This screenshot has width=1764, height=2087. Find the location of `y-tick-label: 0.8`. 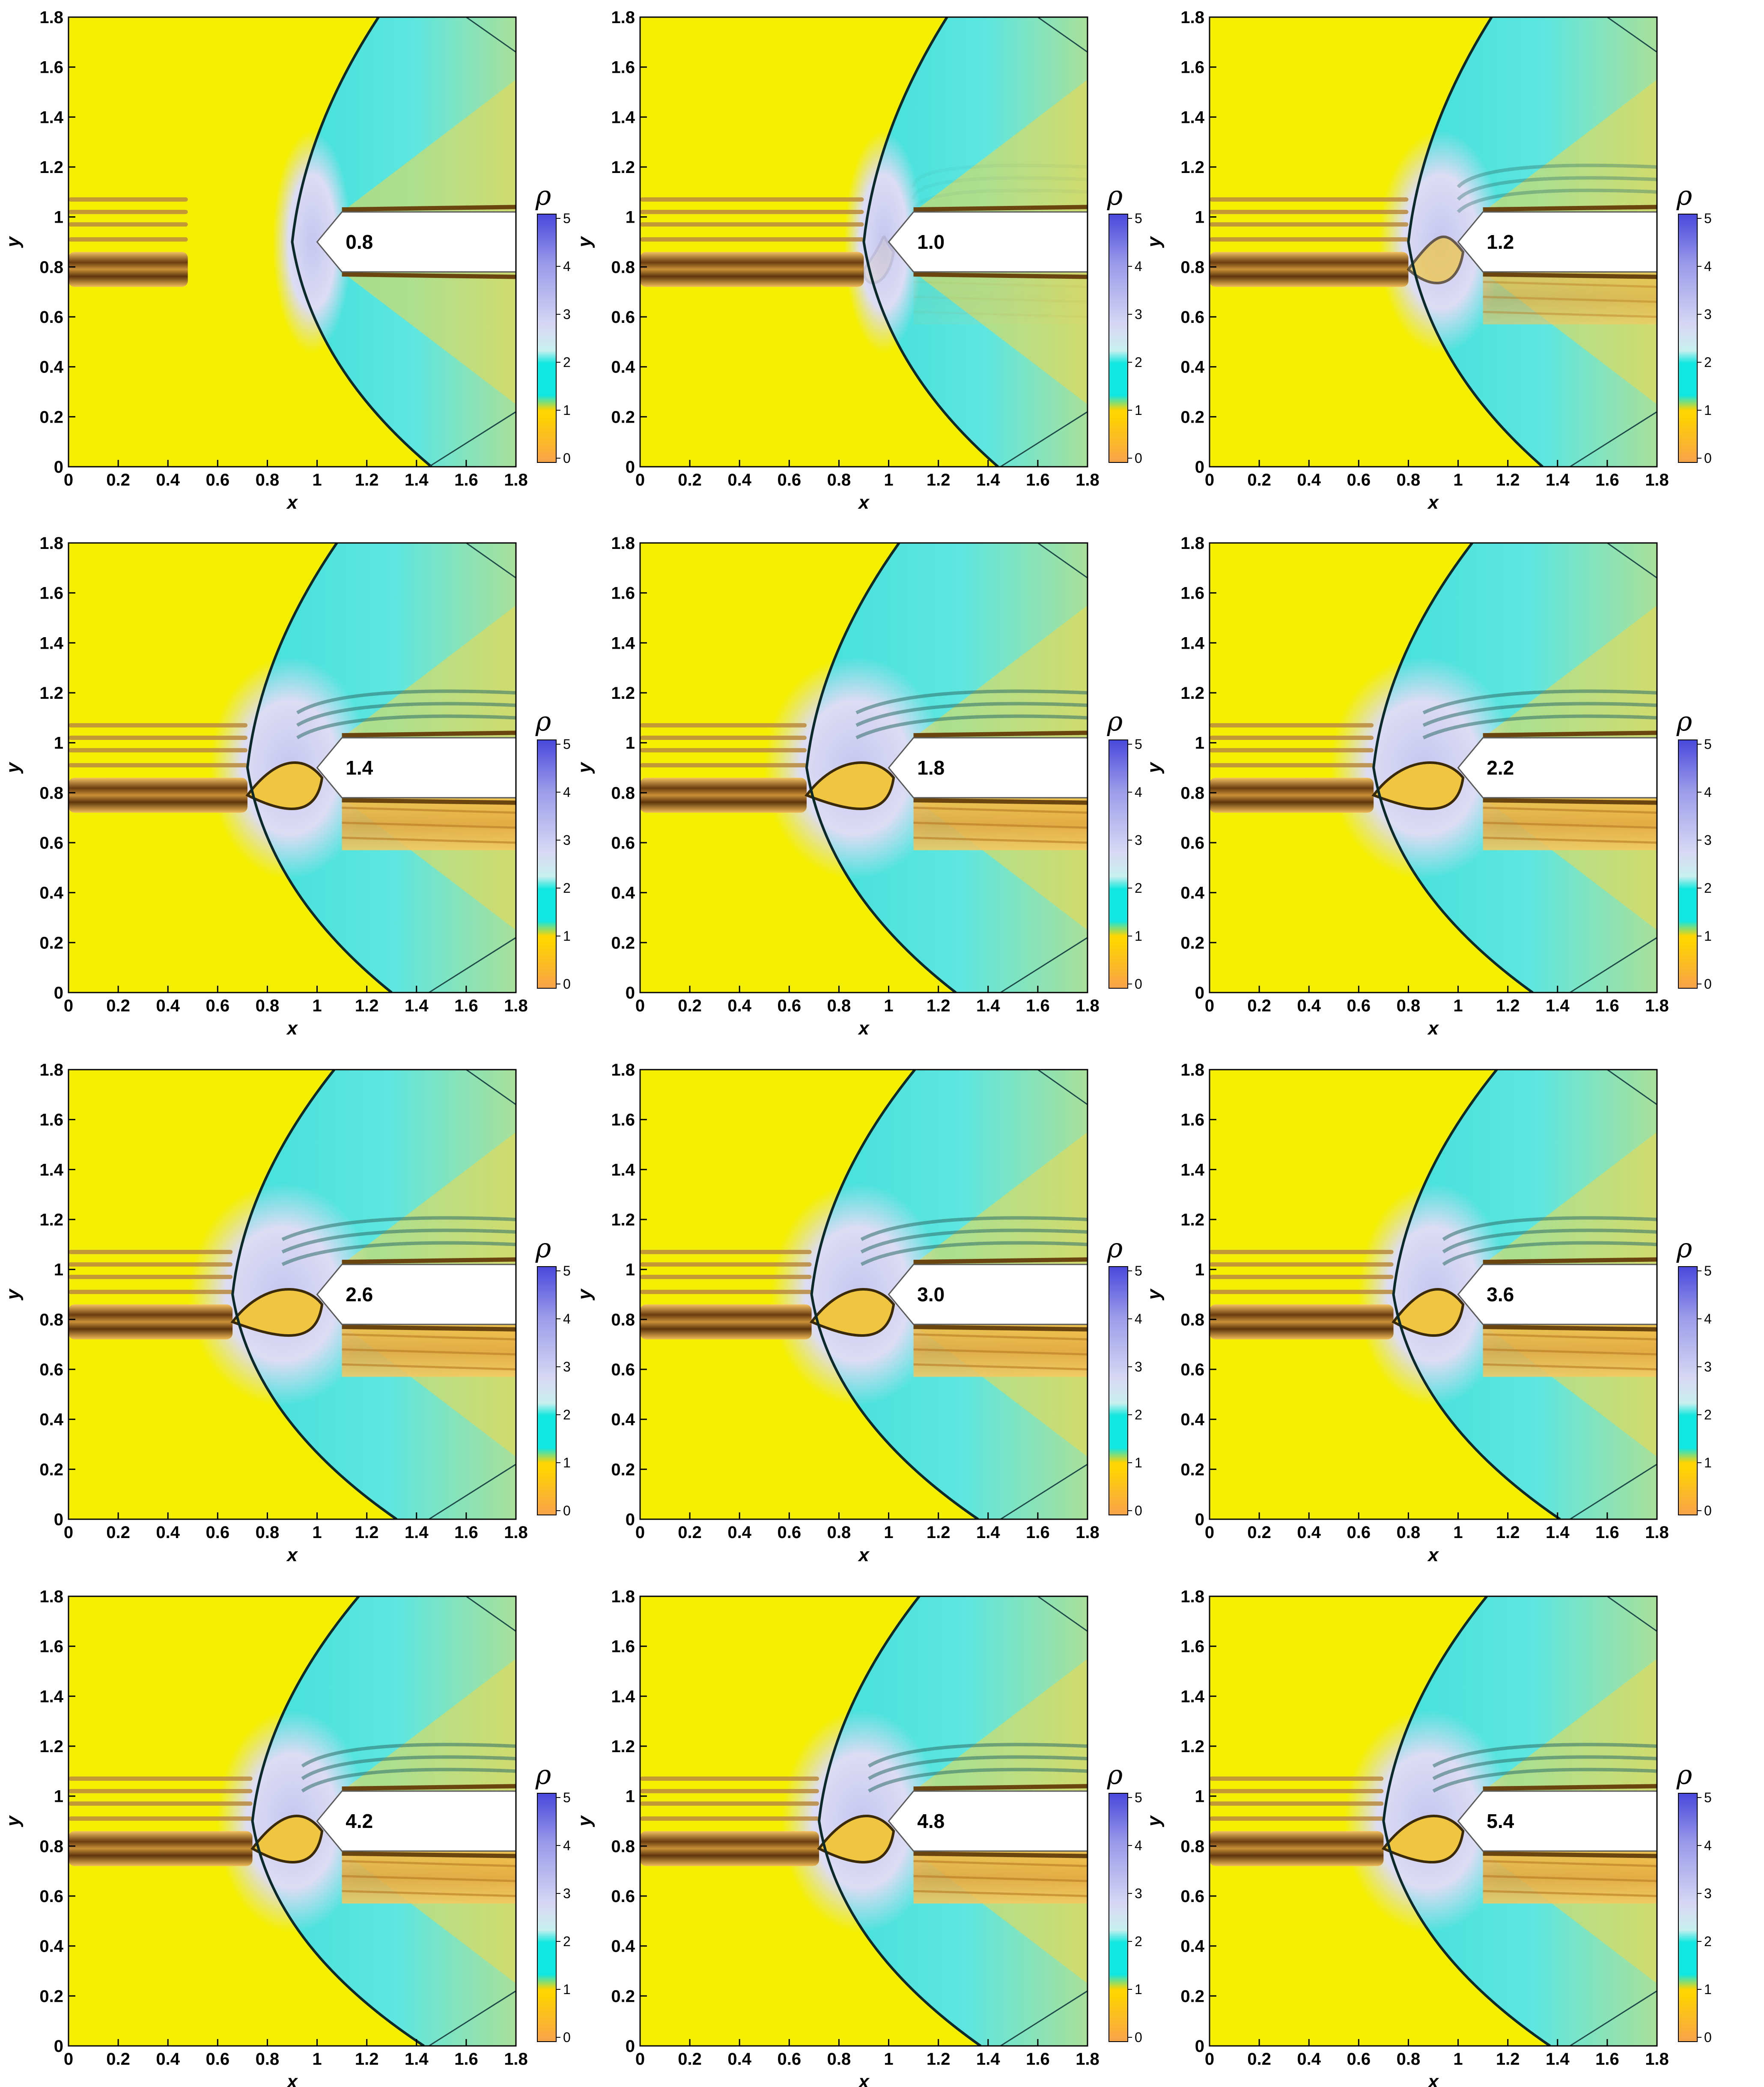

y-tick-label: 0.8 is located at coordinates (623, 1319).